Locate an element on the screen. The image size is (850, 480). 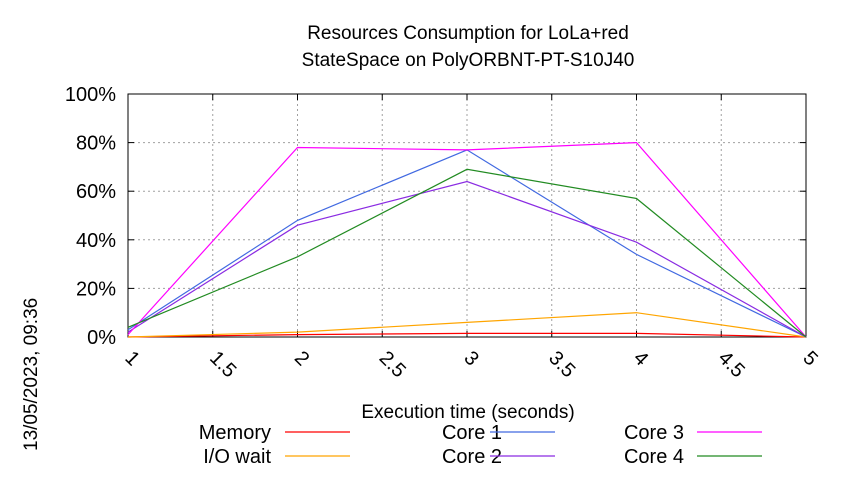
chart-title: Resources Consumption for LoLa+red is located at coordinates (468, 33).